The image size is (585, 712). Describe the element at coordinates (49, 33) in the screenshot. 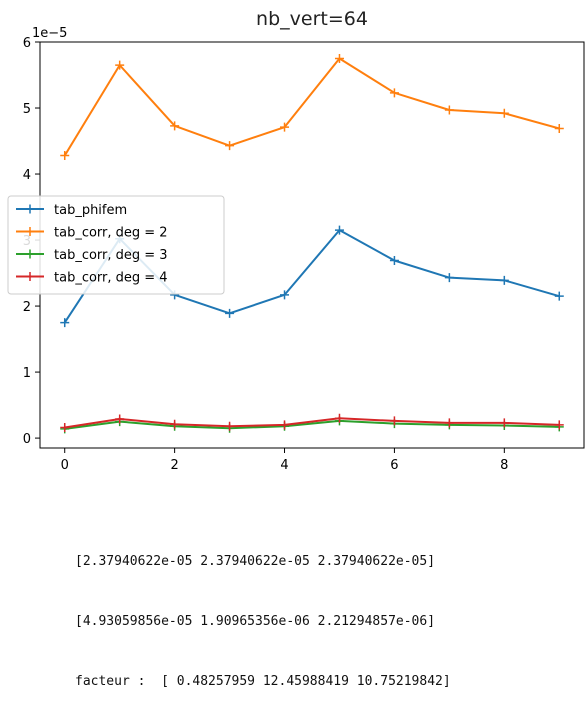

I see `y-offset-label: 1e−5` at that location.